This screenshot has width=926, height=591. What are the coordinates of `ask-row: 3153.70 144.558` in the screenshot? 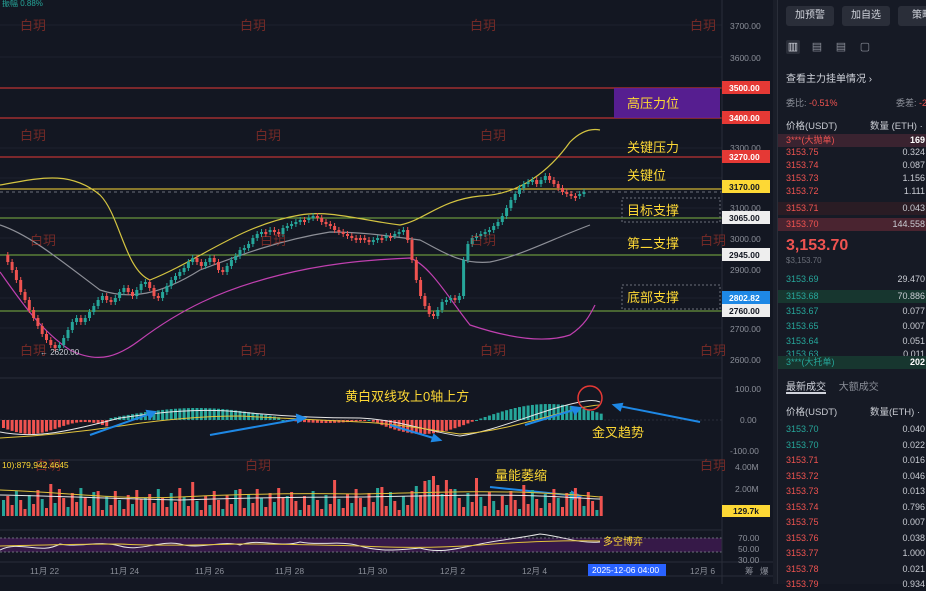 It's located at (852, 224).